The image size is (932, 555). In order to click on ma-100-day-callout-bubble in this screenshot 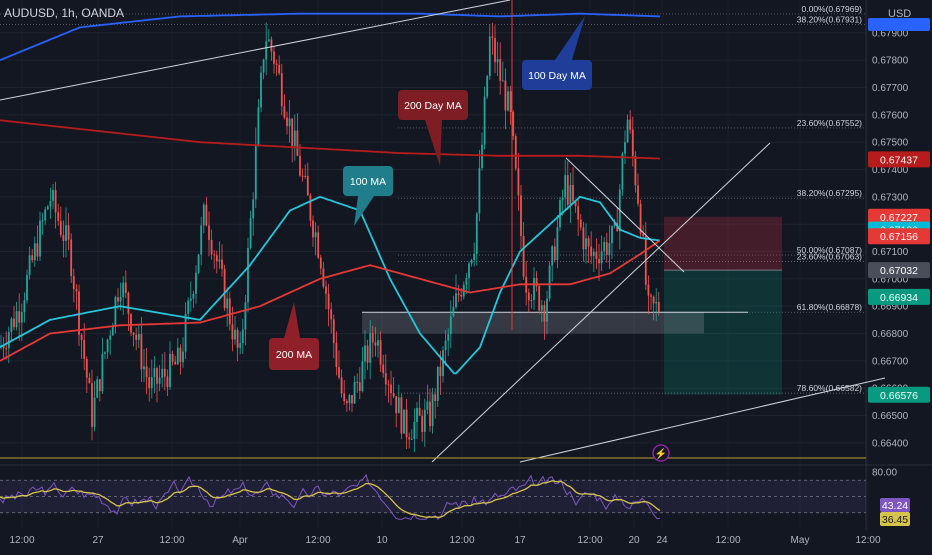, I will do `click(557, 75)`.